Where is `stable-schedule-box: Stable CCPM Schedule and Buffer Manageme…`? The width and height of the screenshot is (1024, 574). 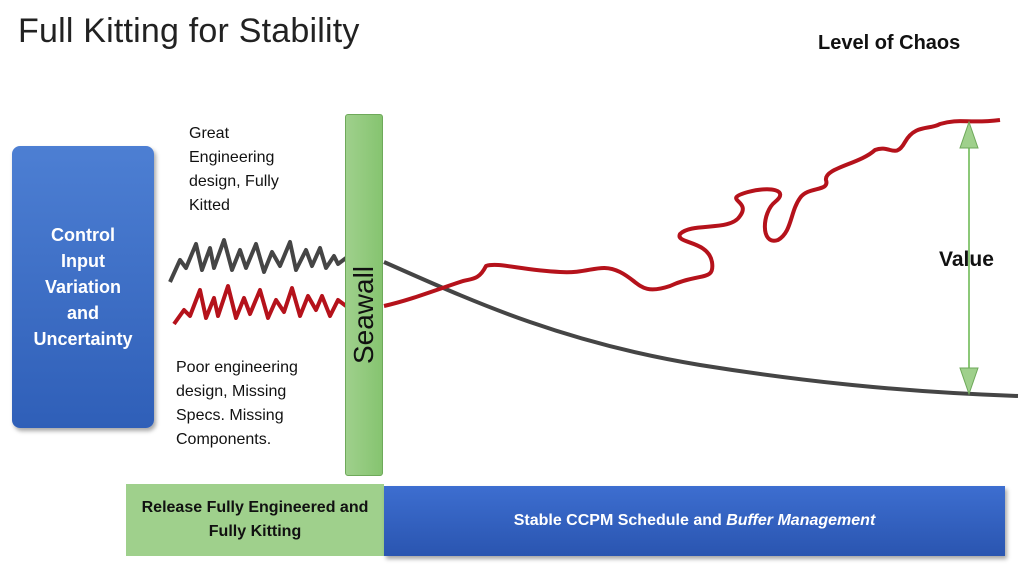 stable-schedule-box: Stable CCPM Schedule and Buffer Manageme… is located at coordinates (694, 521).